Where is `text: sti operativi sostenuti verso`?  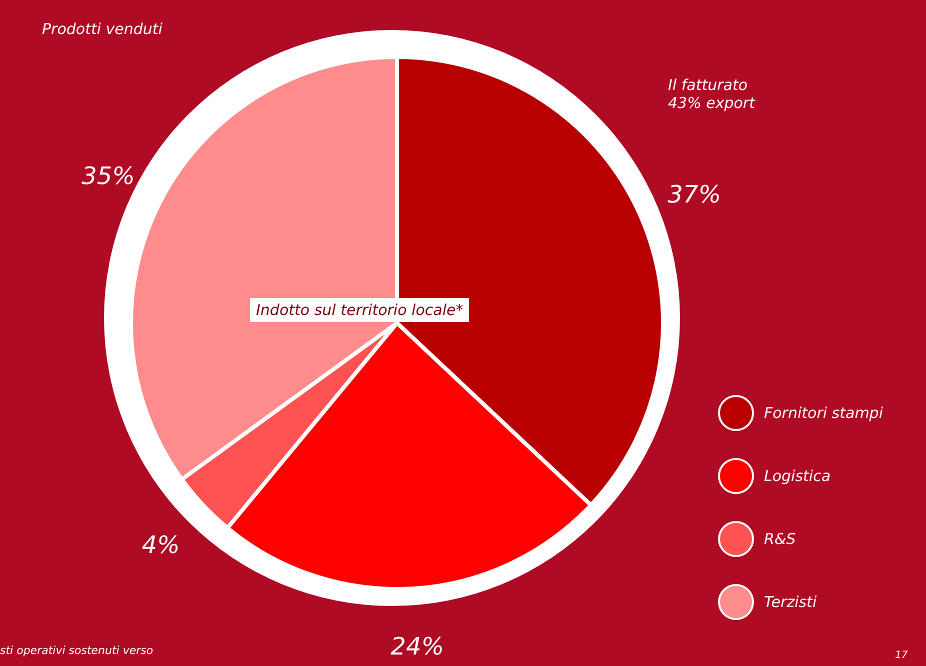
text: sti operativi sostenuti verso is located at coordinates (77, 650).